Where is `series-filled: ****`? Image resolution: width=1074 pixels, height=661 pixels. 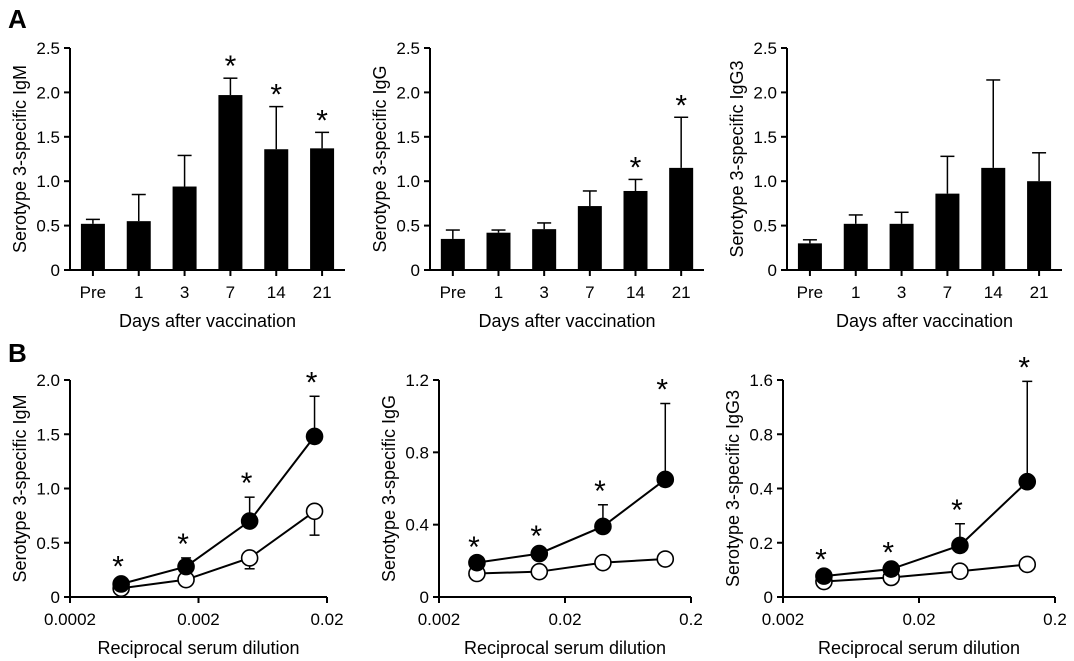
series-filled: **** is located at coordinates (571, 473).